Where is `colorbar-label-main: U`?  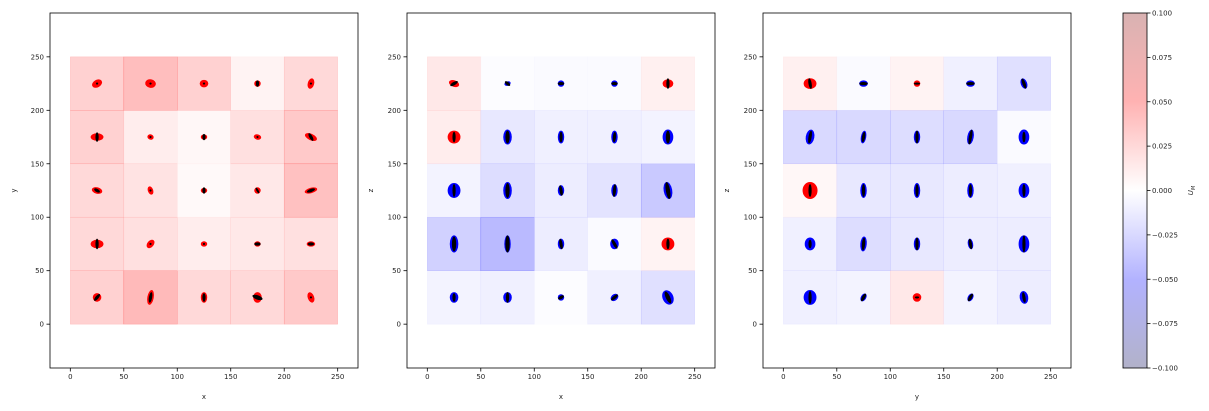
colorbar-label-main: U is located at coordinates (1191, 192).